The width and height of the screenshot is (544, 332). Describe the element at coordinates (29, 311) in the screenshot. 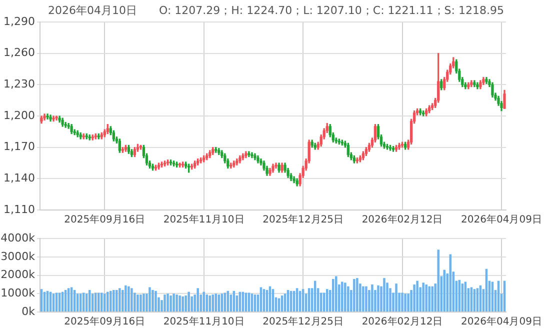

I see `y-tick-label: 0k` at that location.